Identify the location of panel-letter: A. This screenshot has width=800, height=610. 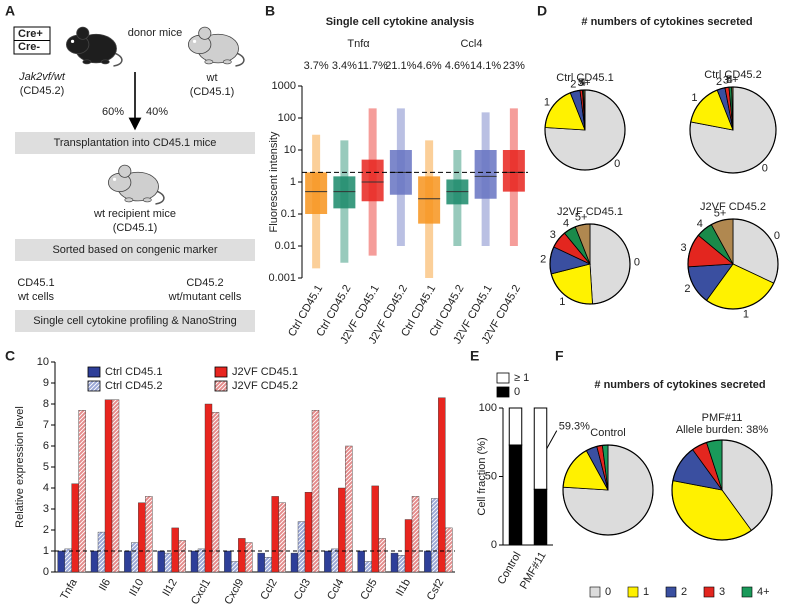
(10, 11).